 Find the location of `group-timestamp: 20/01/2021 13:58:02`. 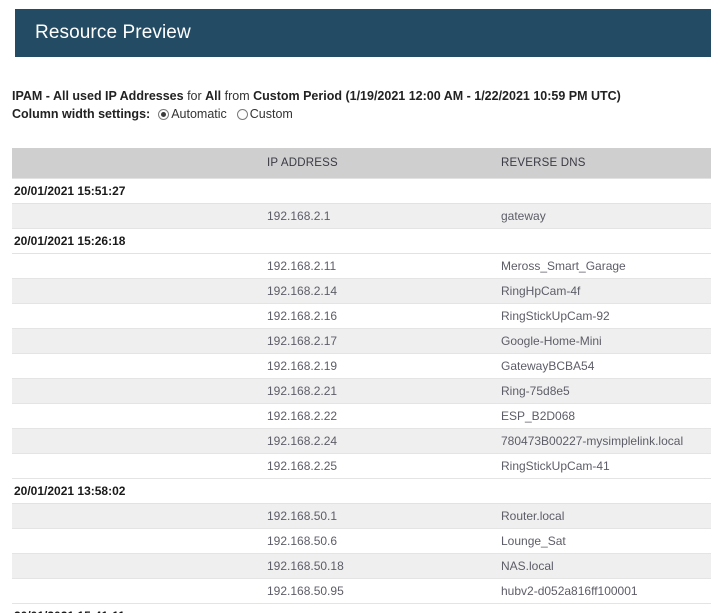

group-timestamp: 20/01/2021 13:58:02 is located at coordinates (361, 490).